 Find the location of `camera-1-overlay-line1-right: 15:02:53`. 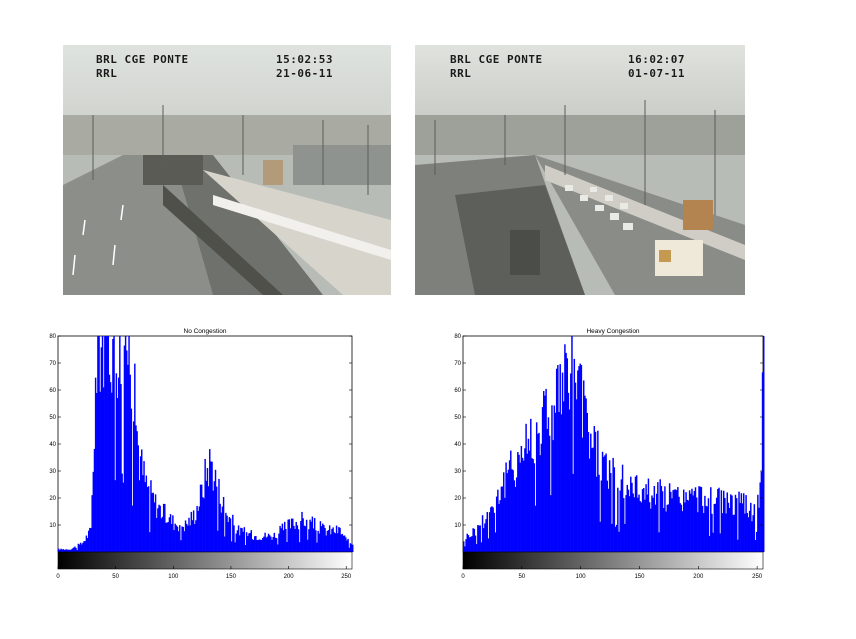

camera-1-overlay-line1-right: 15:02:53 is located at coordinates (304, 59).